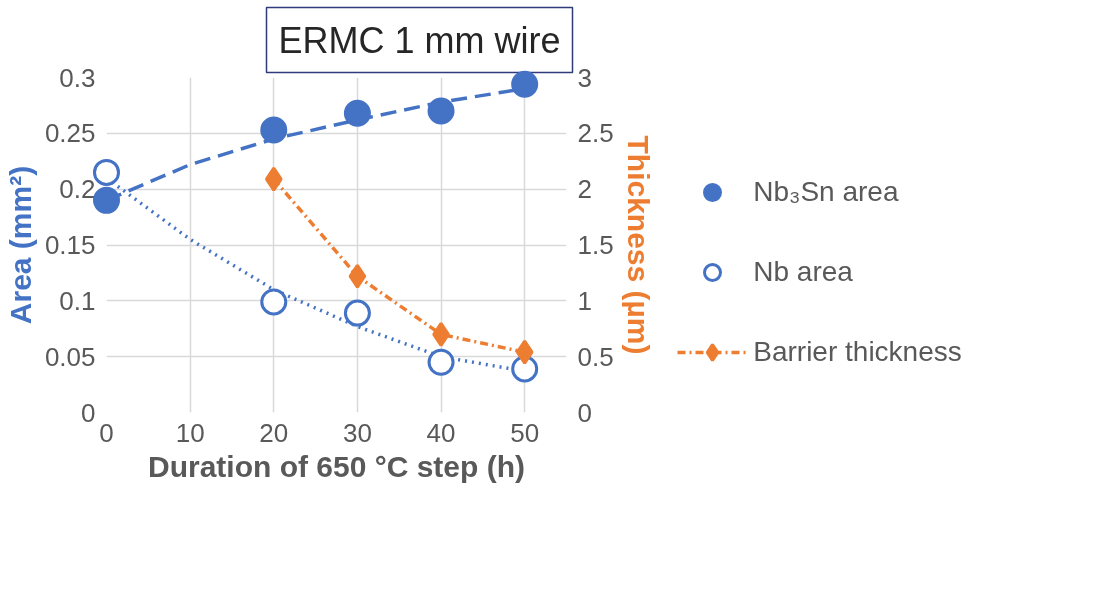 The image size is (1102, 595). Describe the element at coordinates (826, 192) in the screenshot. I see `legend-label: Nb₃Sn area` at that location.